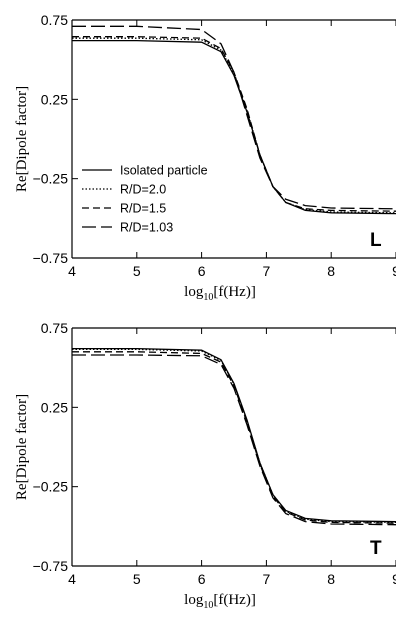  Describe the element at coordinates (146, 228) in the screenshot. I see `legend-label: R/D=1.03` at that location.